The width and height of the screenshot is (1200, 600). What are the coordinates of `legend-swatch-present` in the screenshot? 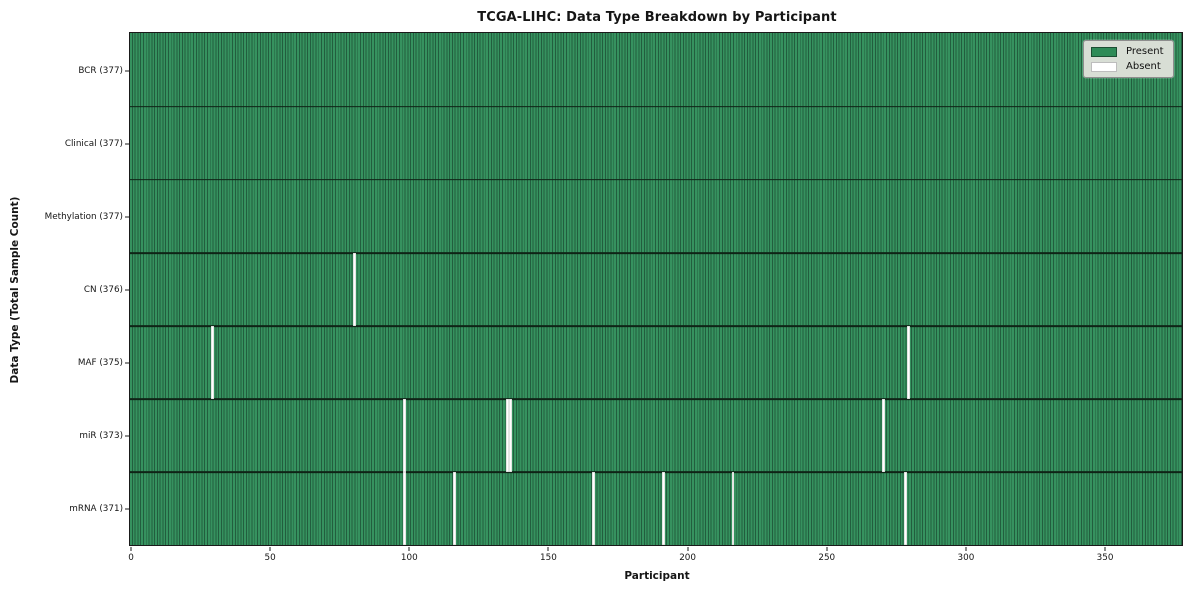 It's located at (1104, 51).